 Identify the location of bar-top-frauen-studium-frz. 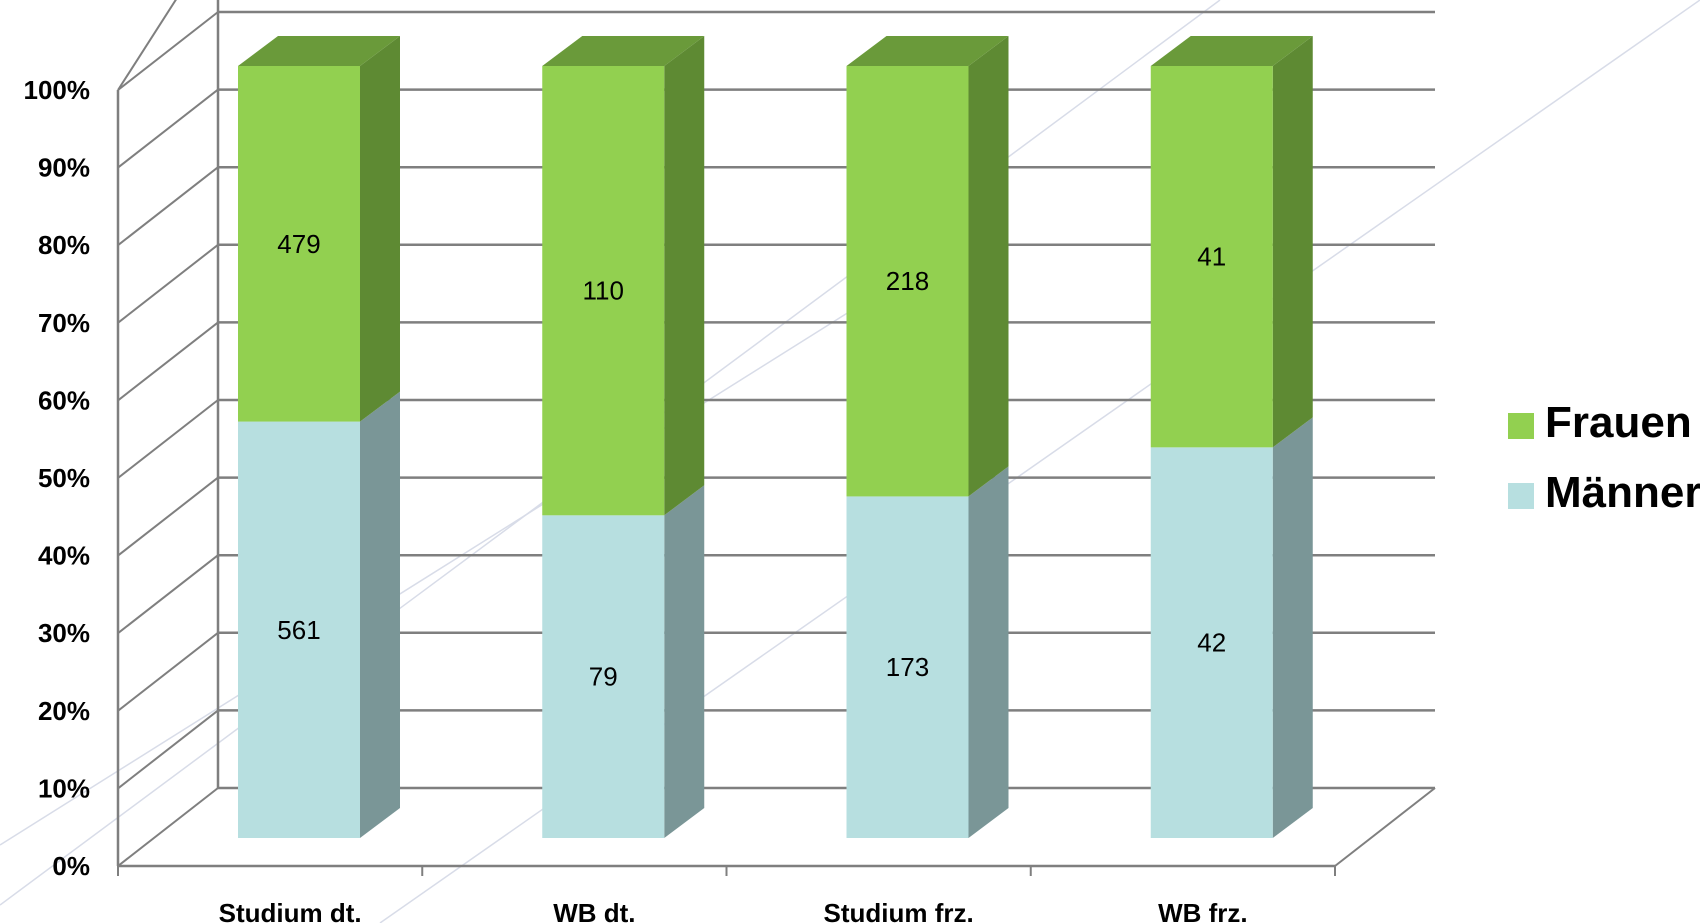
(927, 51).